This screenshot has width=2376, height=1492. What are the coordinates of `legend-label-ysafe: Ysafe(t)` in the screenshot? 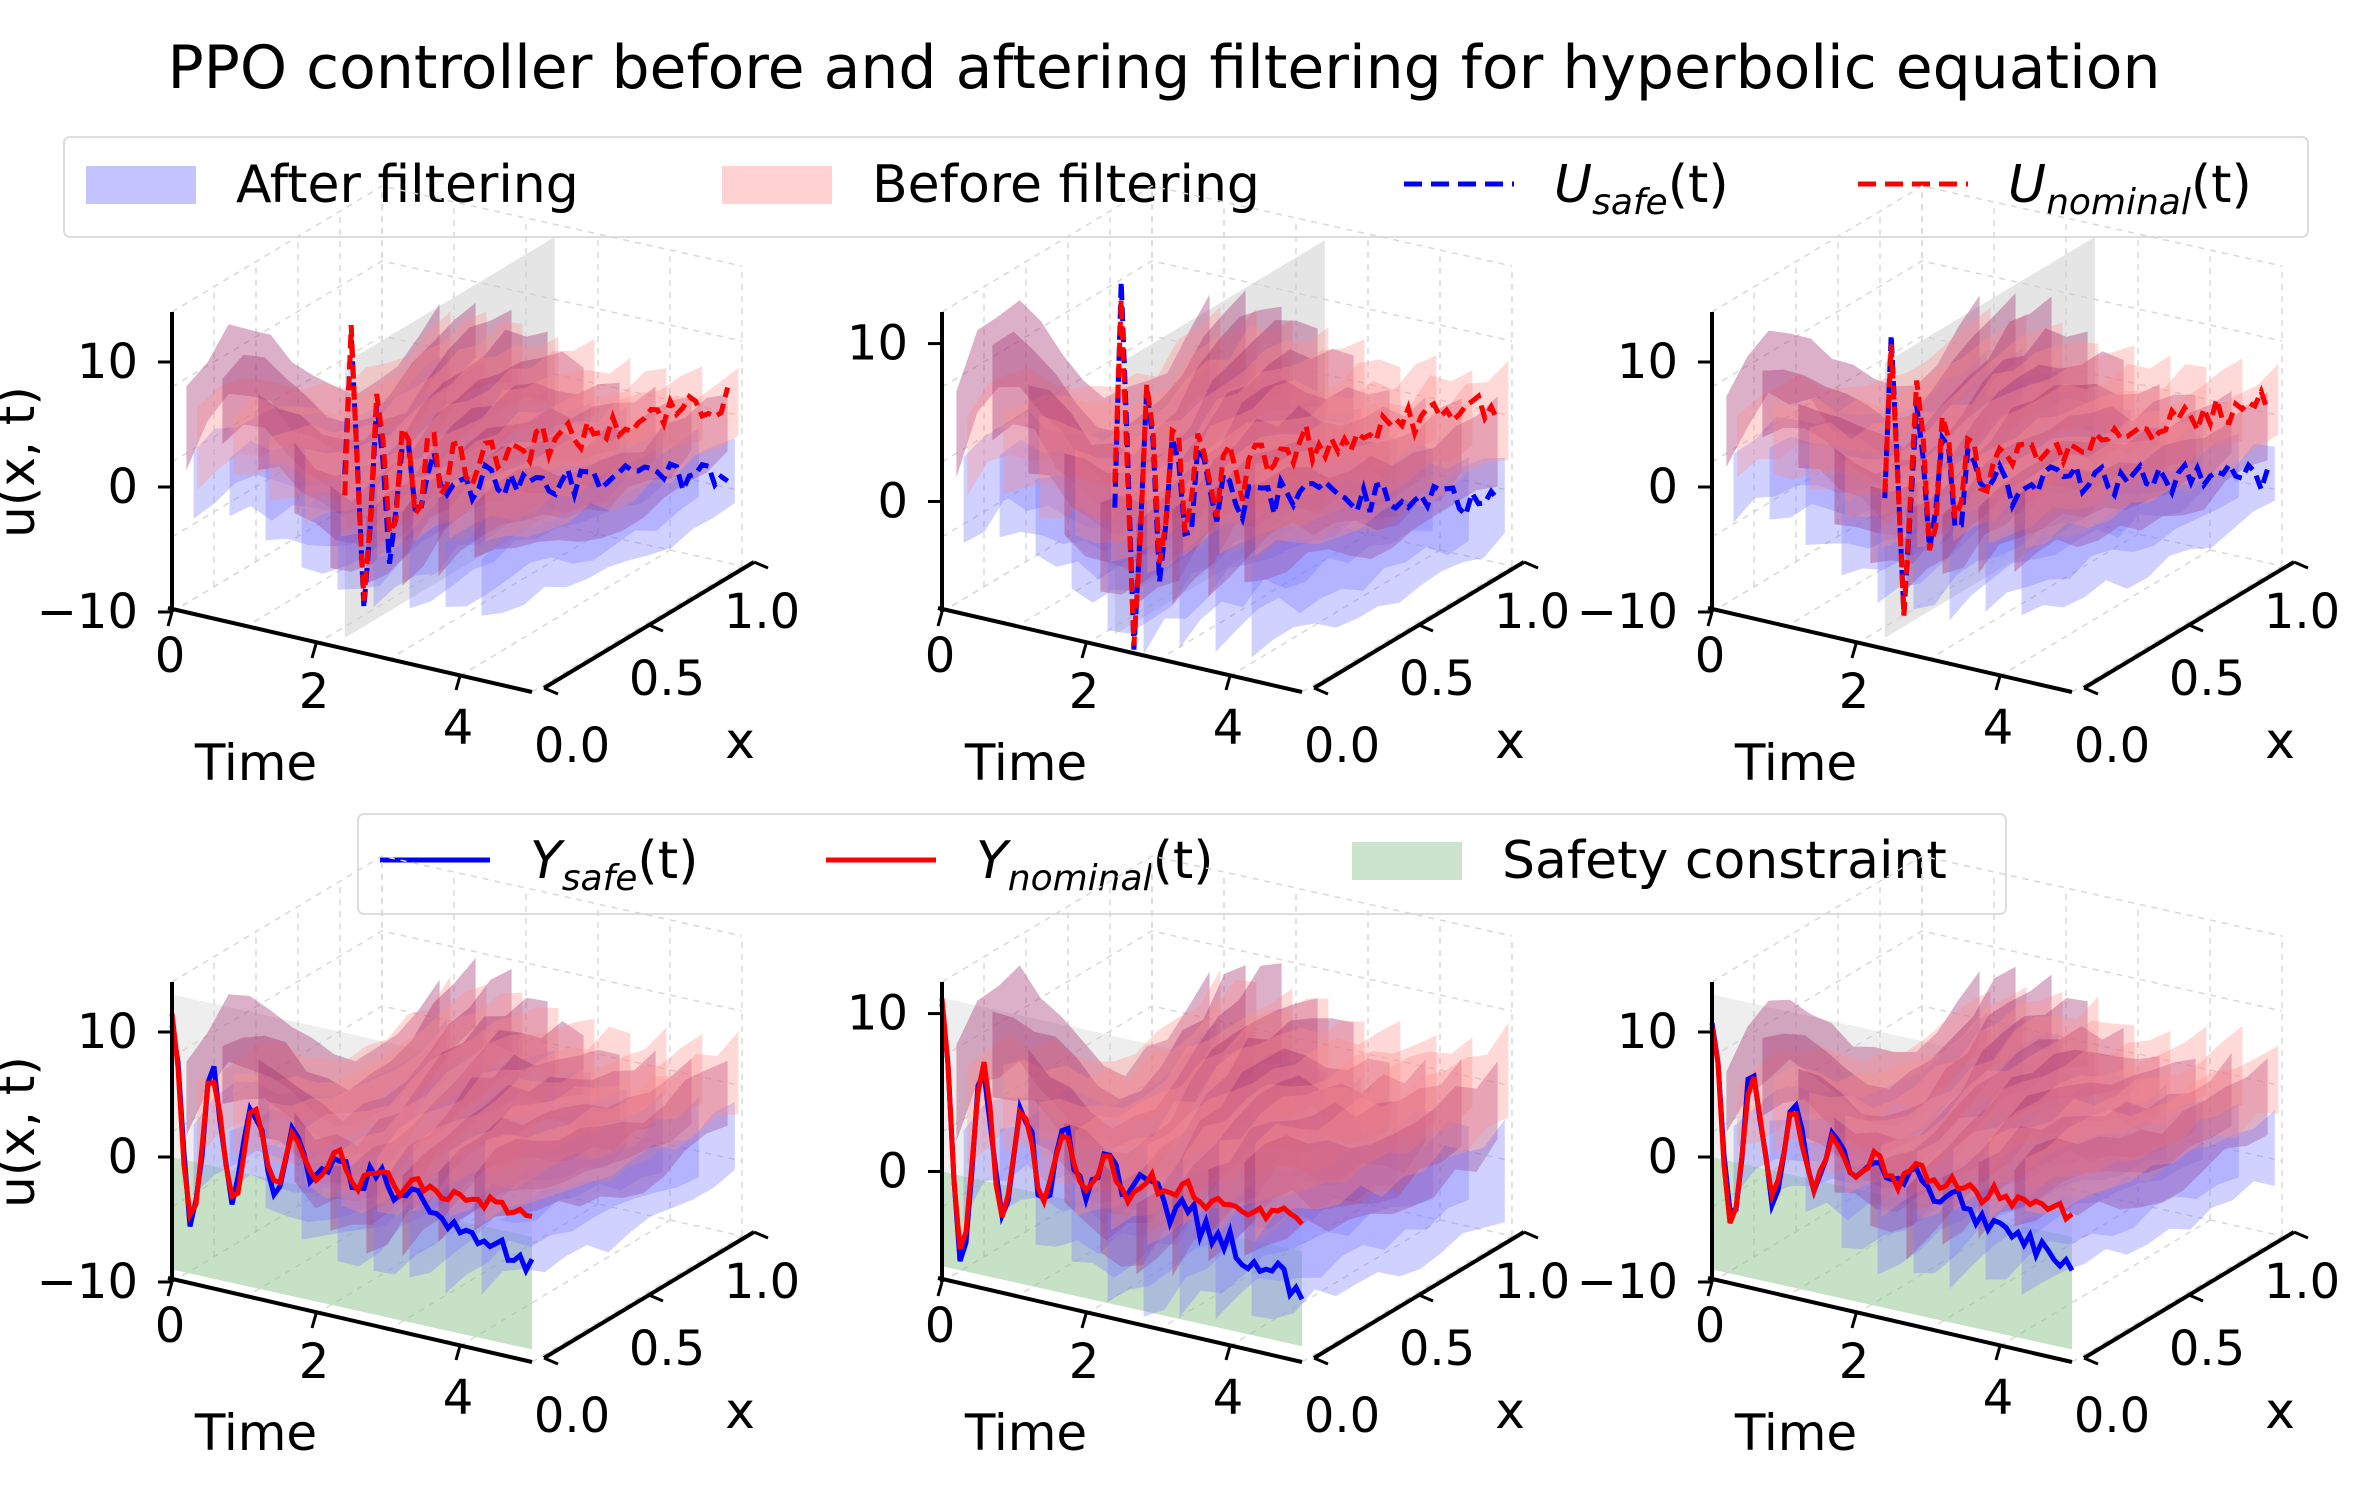 It's located at (614, 865).